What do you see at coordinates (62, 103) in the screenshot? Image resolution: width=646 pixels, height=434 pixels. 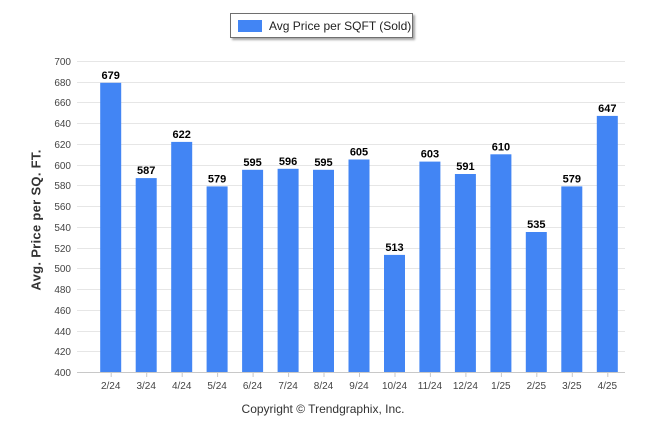 I see `y-tick-label: 660` at bounding box center [62, 103].